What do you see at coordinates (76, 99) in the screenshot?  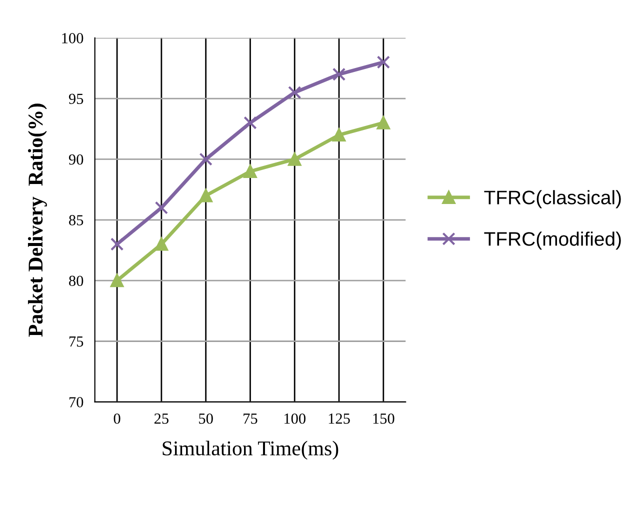 I see `y-tick-label: 95` at bounding box center [76, 99].